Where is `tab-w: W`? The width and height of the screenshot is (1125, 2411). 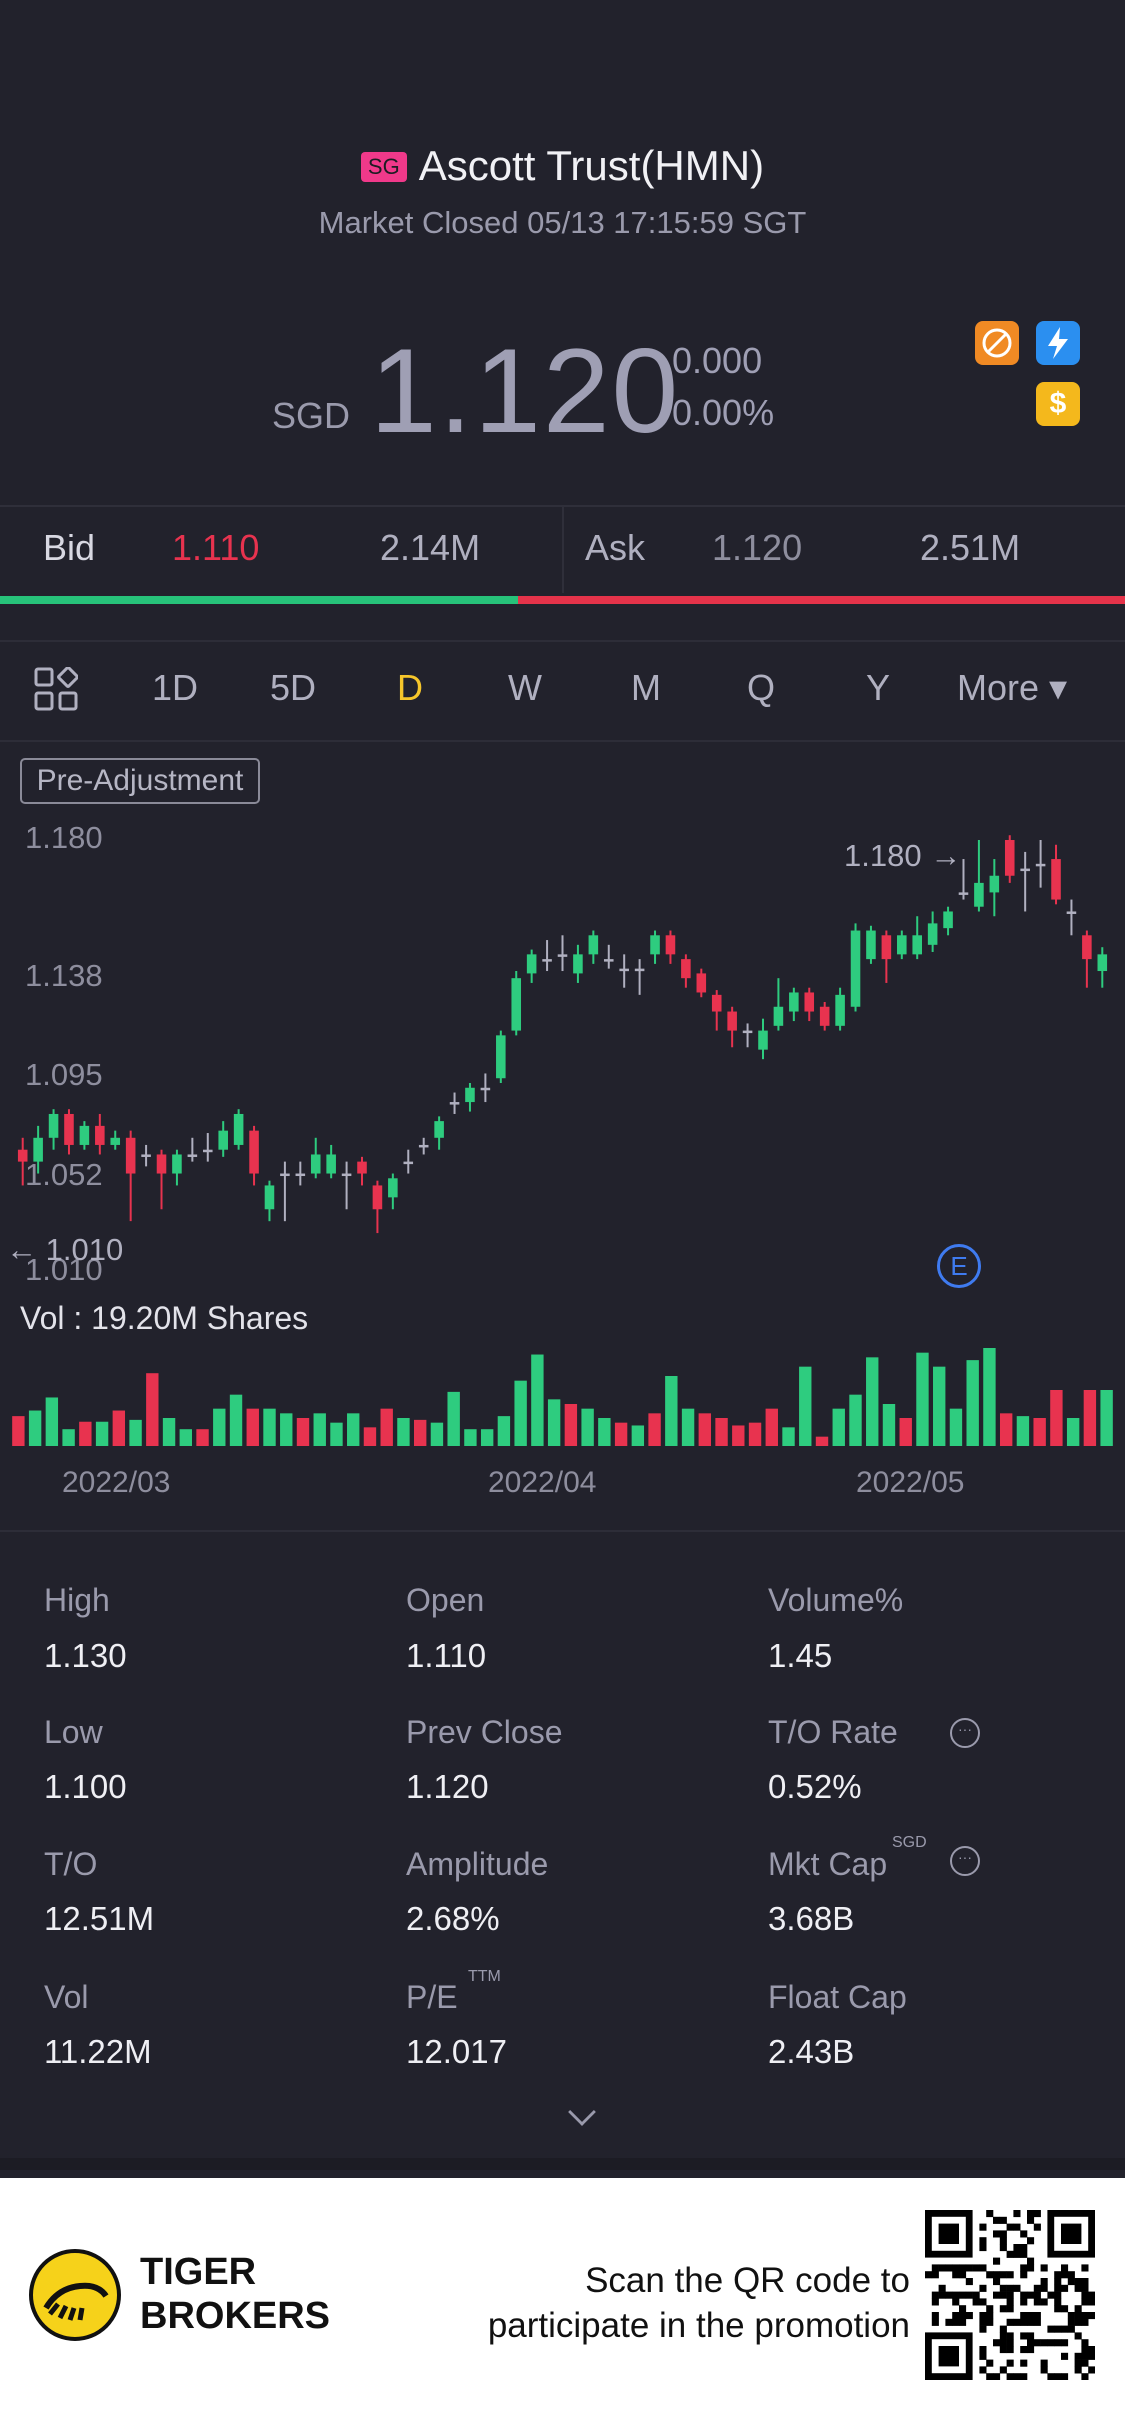 tab-w: W is located at coordinates (525, 687).